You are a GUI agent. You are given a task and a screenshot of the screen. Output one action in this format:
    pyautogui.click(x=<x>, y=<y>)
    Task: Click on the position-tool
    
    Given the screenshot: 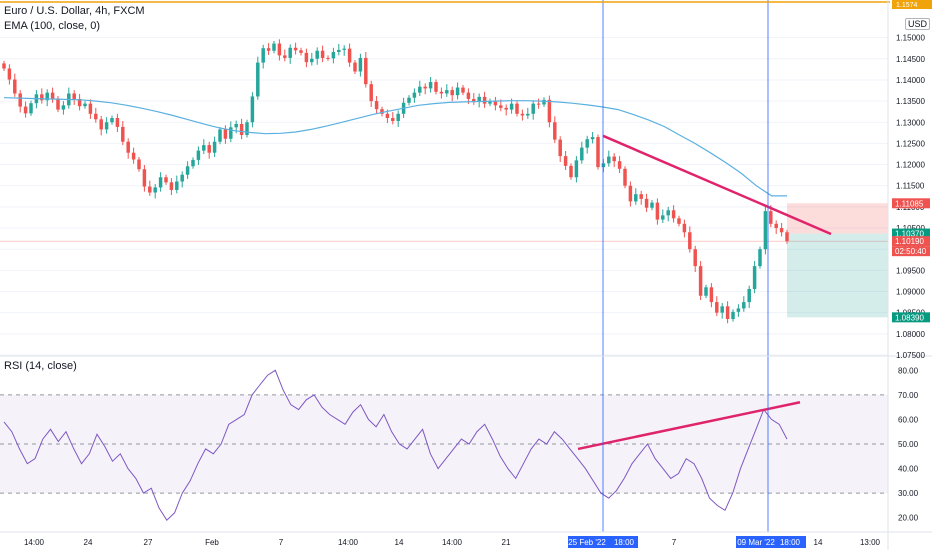 What is the action you would take?
    pyautogui.click(x=837, y=260)
    